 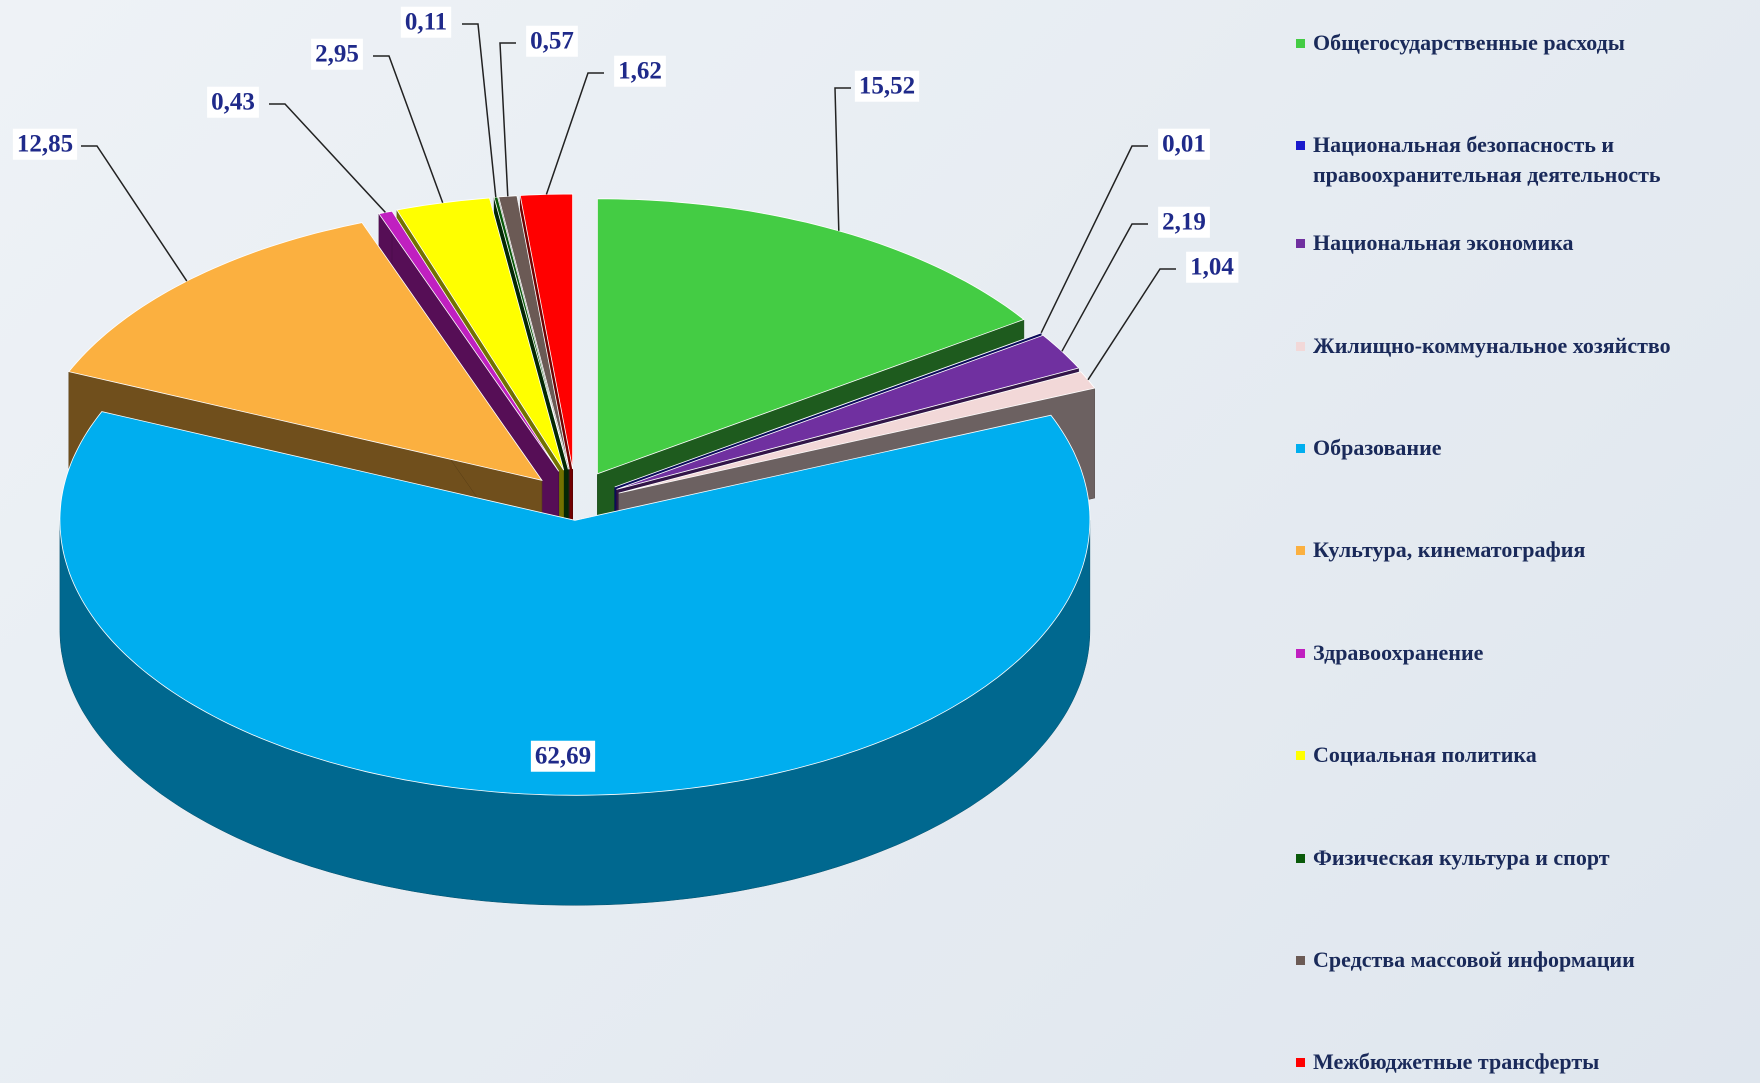 I want to click on legend-item: Жилищно-коммунальное хозяйство, so click(x=1526, y=346).